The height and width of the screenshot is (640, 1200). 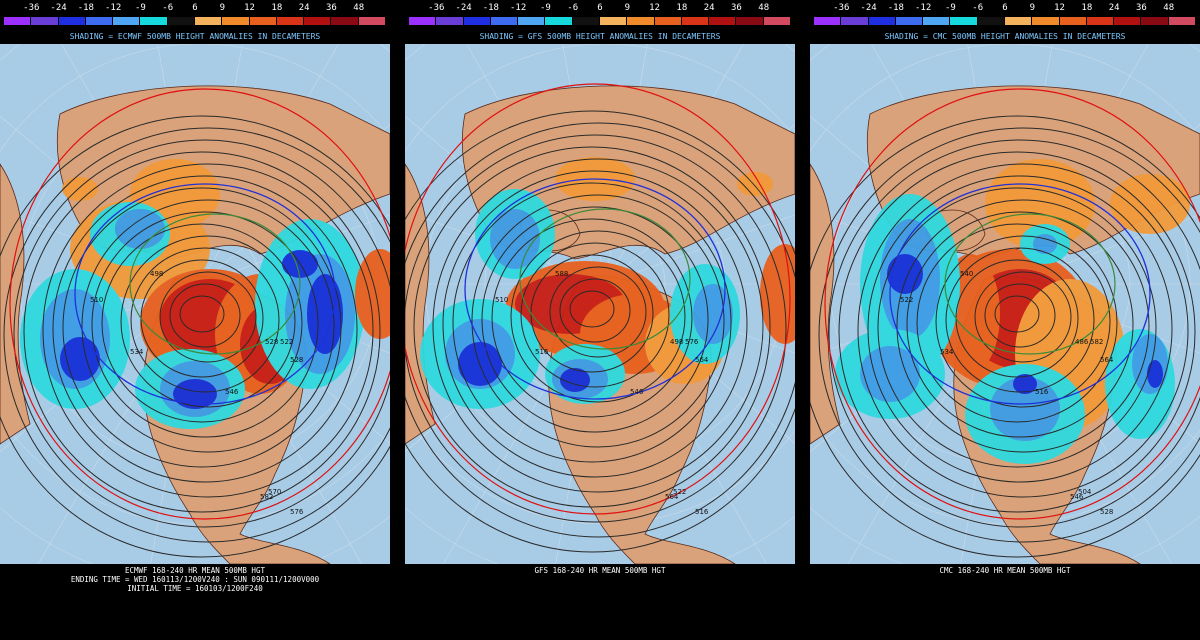 What do you see at coordinates (359, 8) in the screenshot?
I see `scale-tick-label: 48` at bounding box center [359, 8].